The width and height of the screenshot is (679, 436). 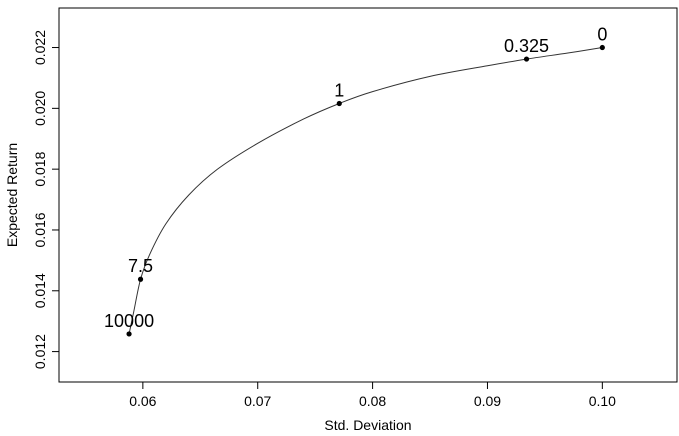 I want to click on point-label: 0.325, so click(x=526, y=46).